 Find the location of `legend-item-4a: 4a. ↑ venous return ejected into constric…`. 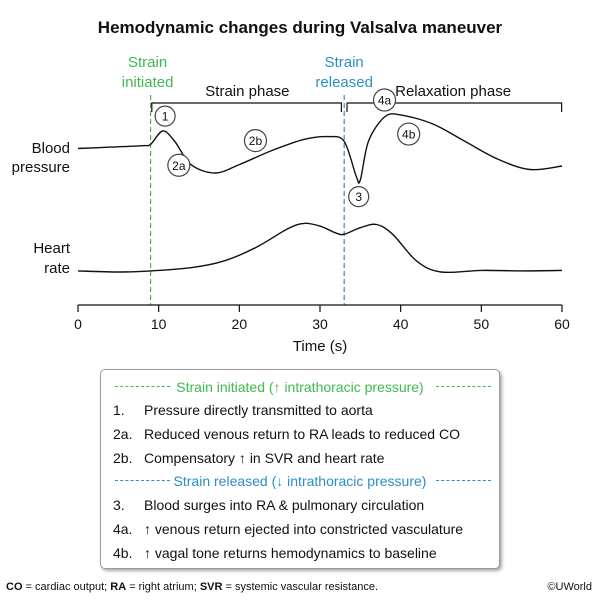

legend-item-4a: 4a. ↑ venous return ejected into constric… is located at coordinates (303, 529).